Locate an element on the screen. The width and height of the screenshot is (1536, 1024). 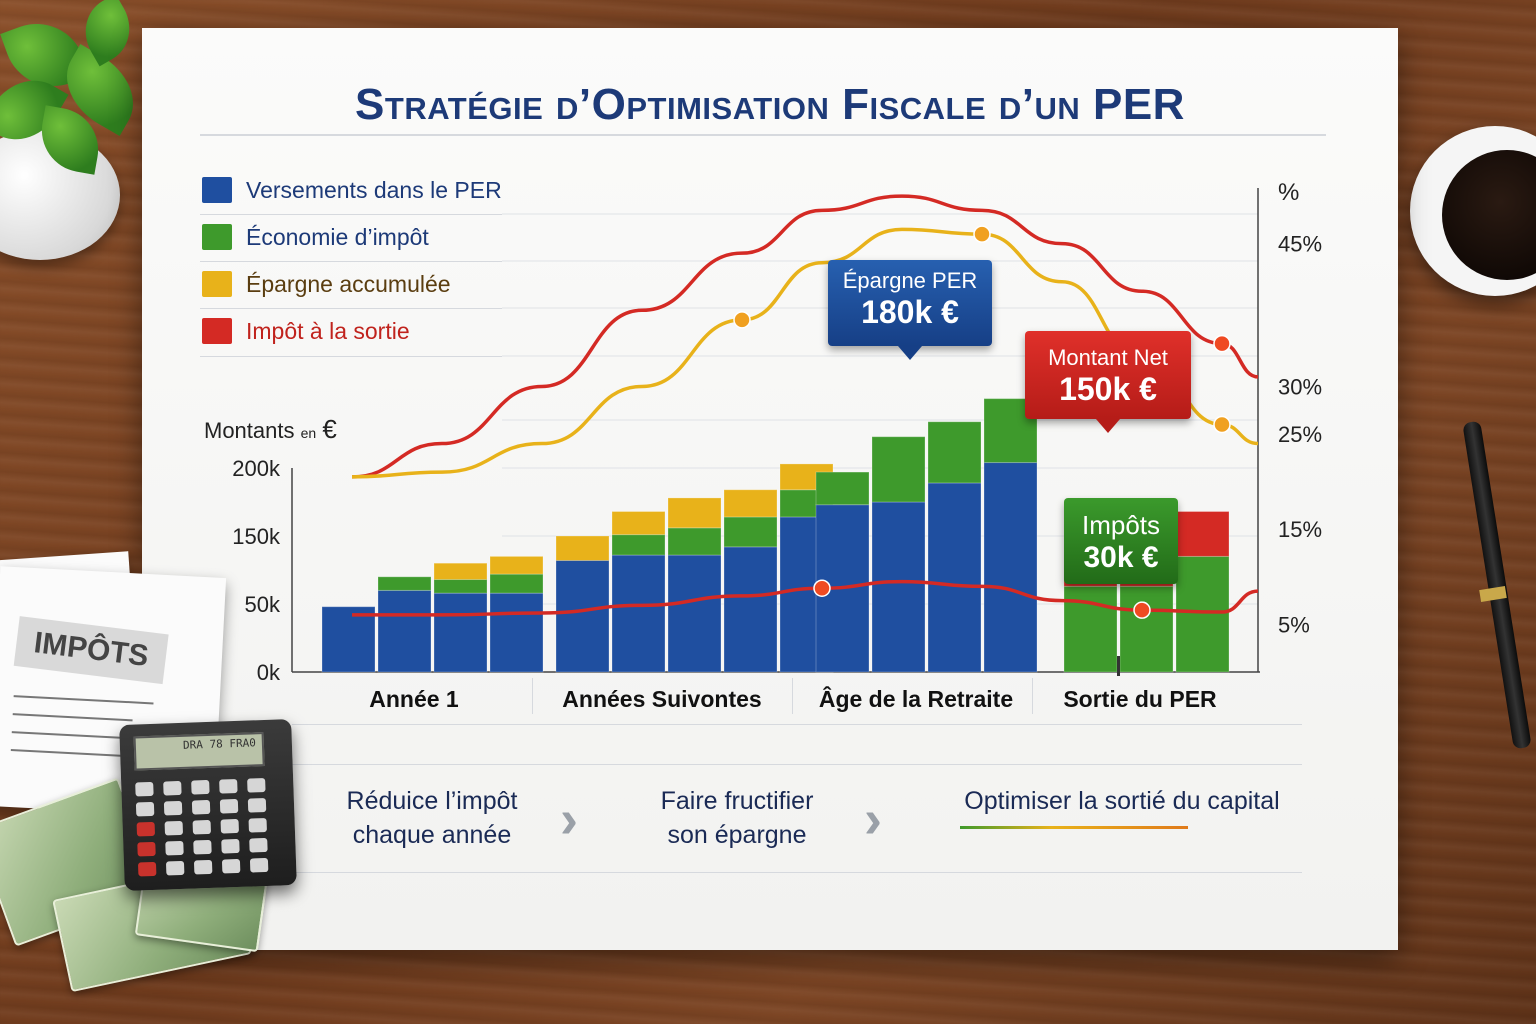
step-3-underline is located at coordinates (1074, 827).